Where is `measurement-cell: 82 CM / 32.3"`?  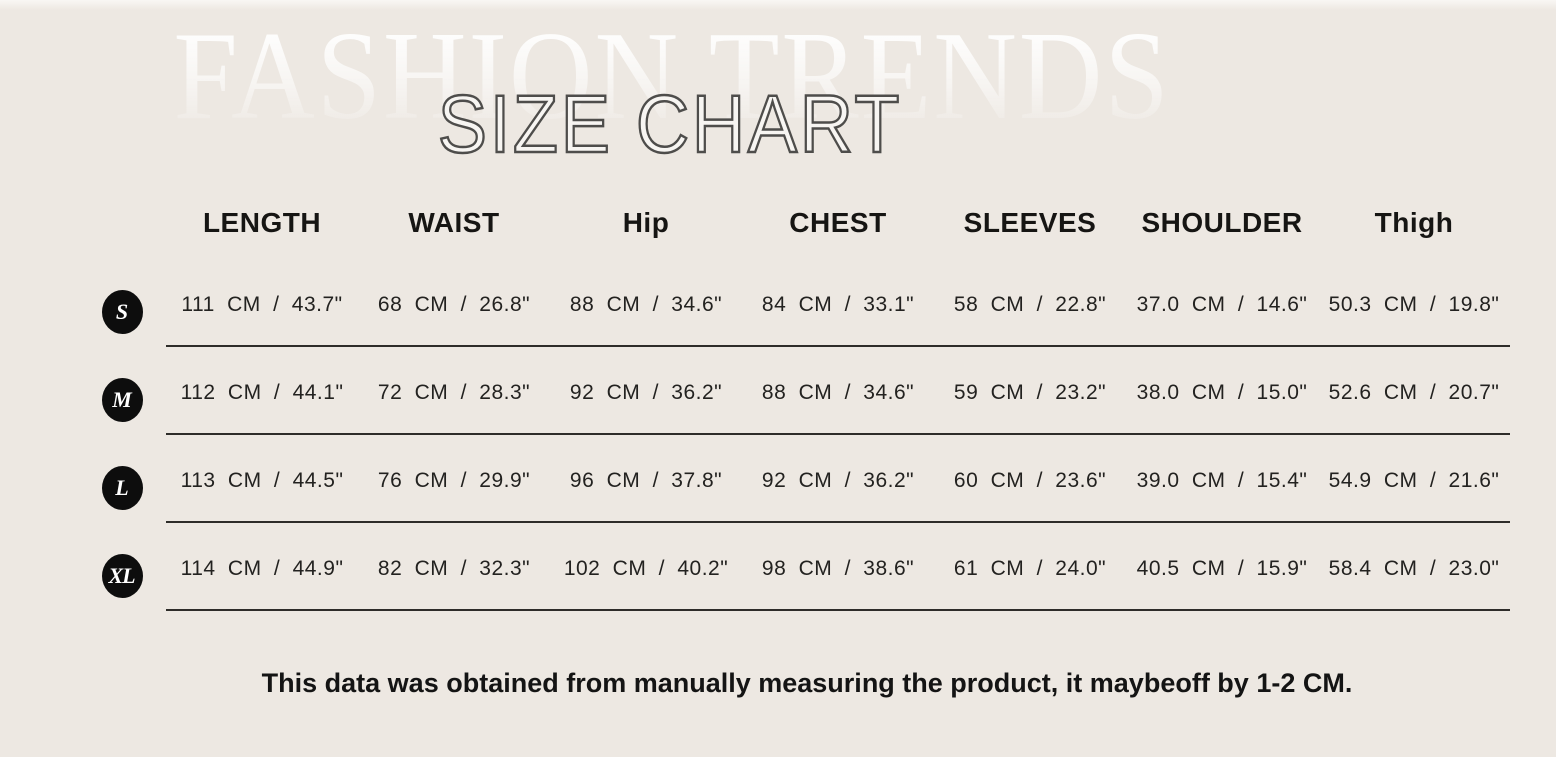
measurement-cell: 82 CM / 32.3" is located at coordinates (454, 568).